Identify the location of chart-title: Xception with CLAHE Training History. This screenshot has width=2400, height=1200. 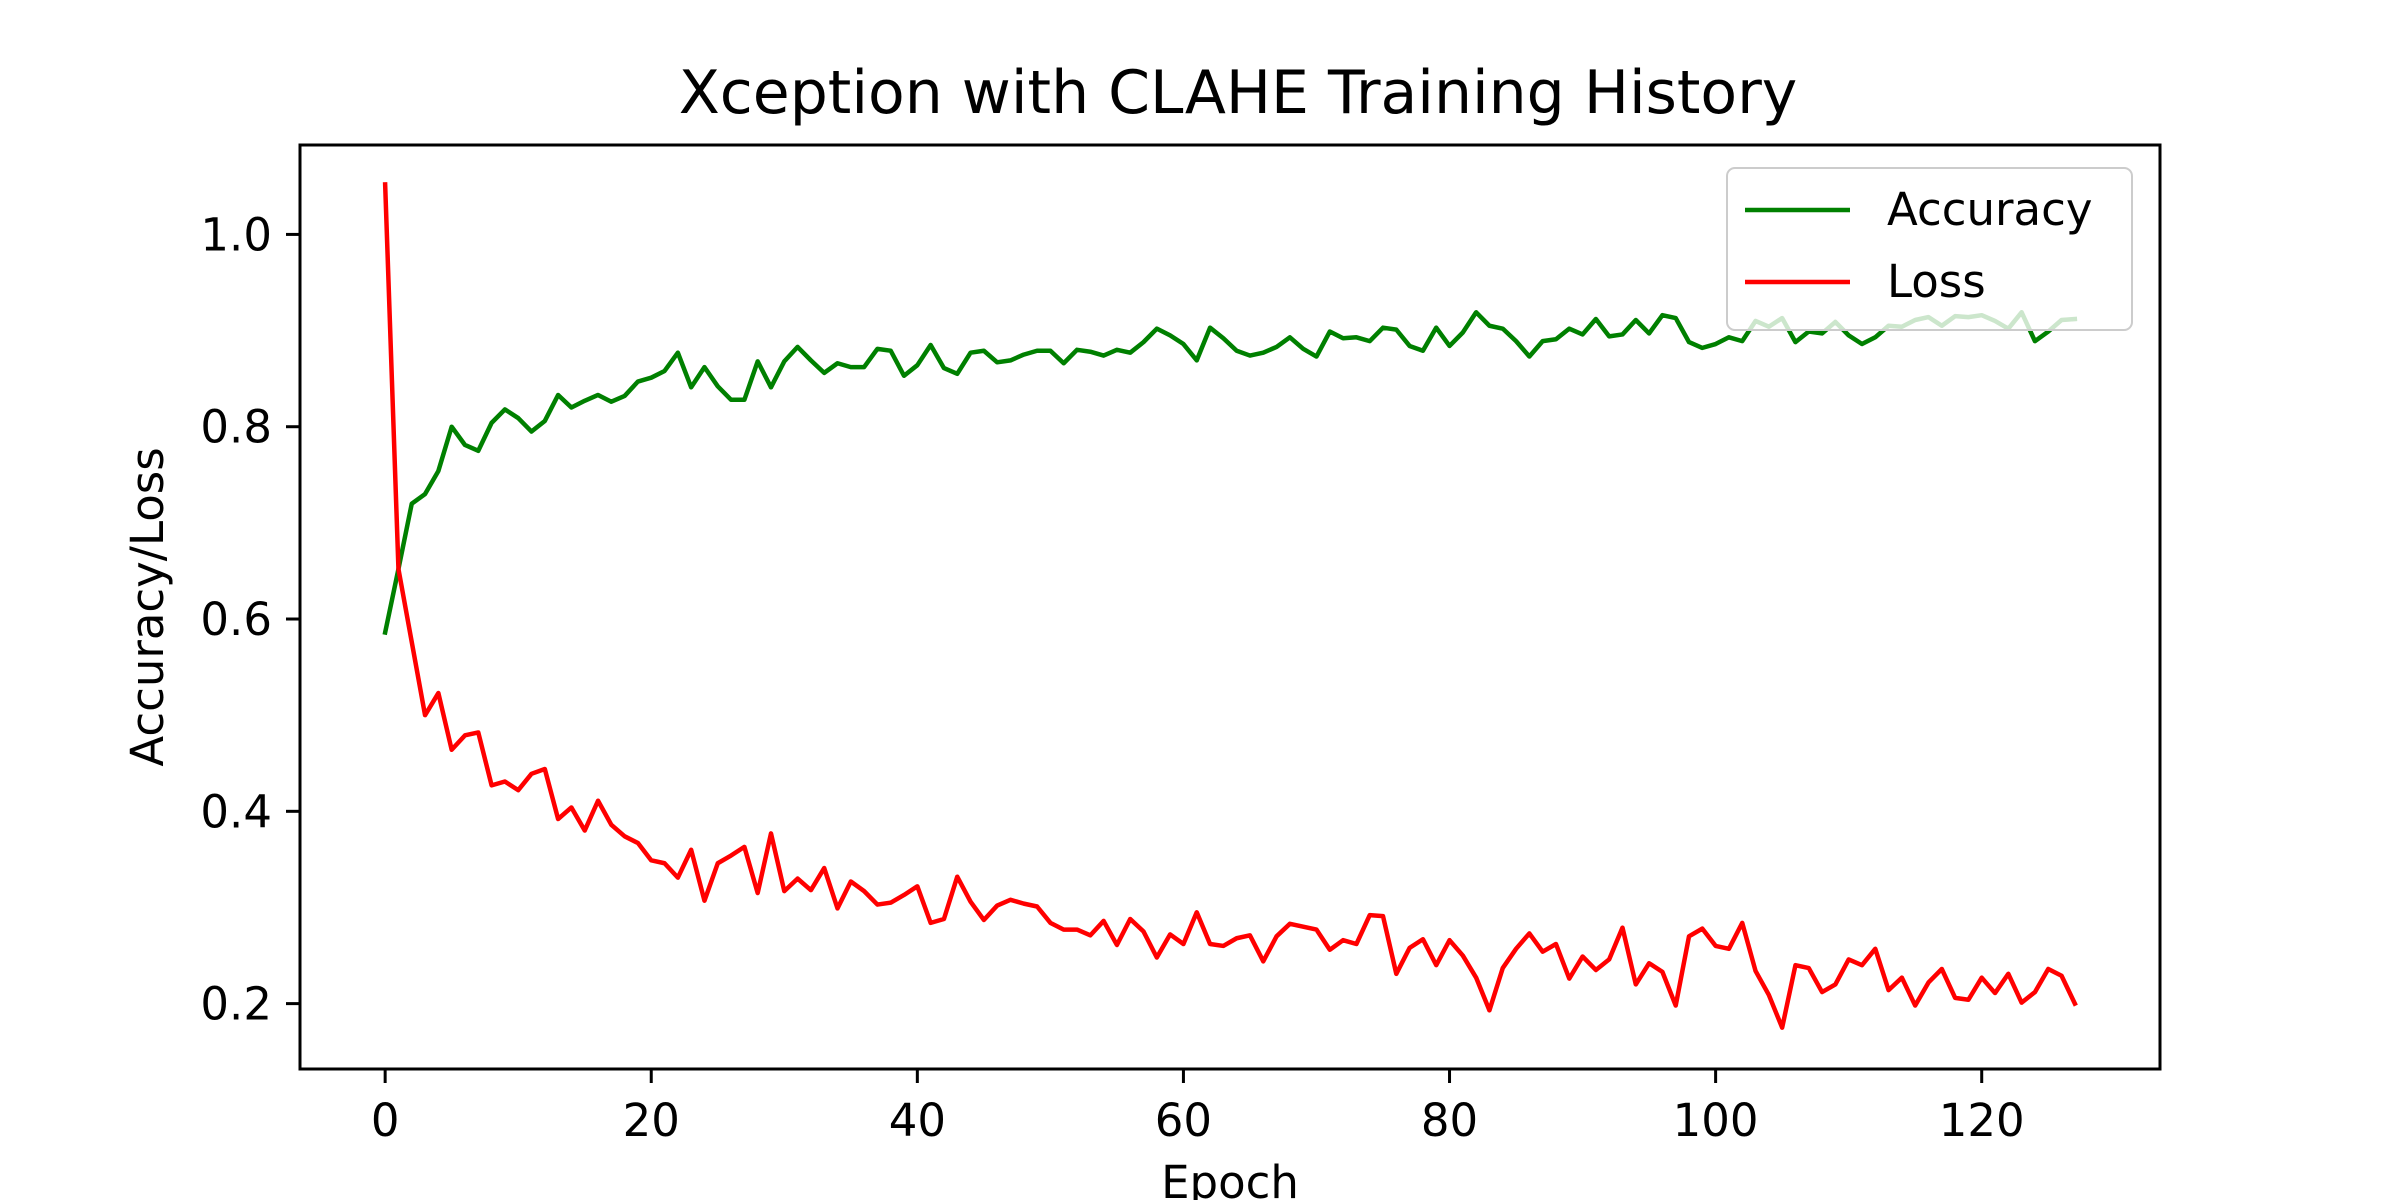
(1238, 93).